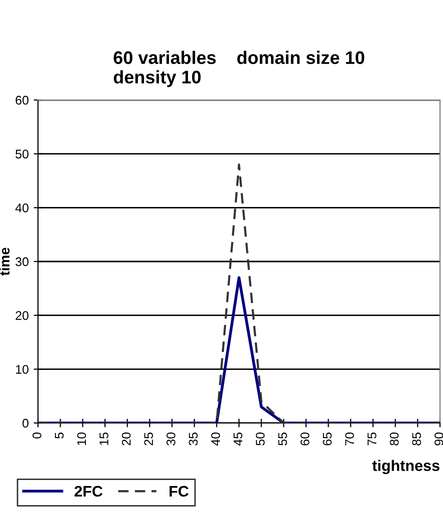 This screenshot has width=443, height=525. I want to click on y-tick-label: 20, so click(22, 315).